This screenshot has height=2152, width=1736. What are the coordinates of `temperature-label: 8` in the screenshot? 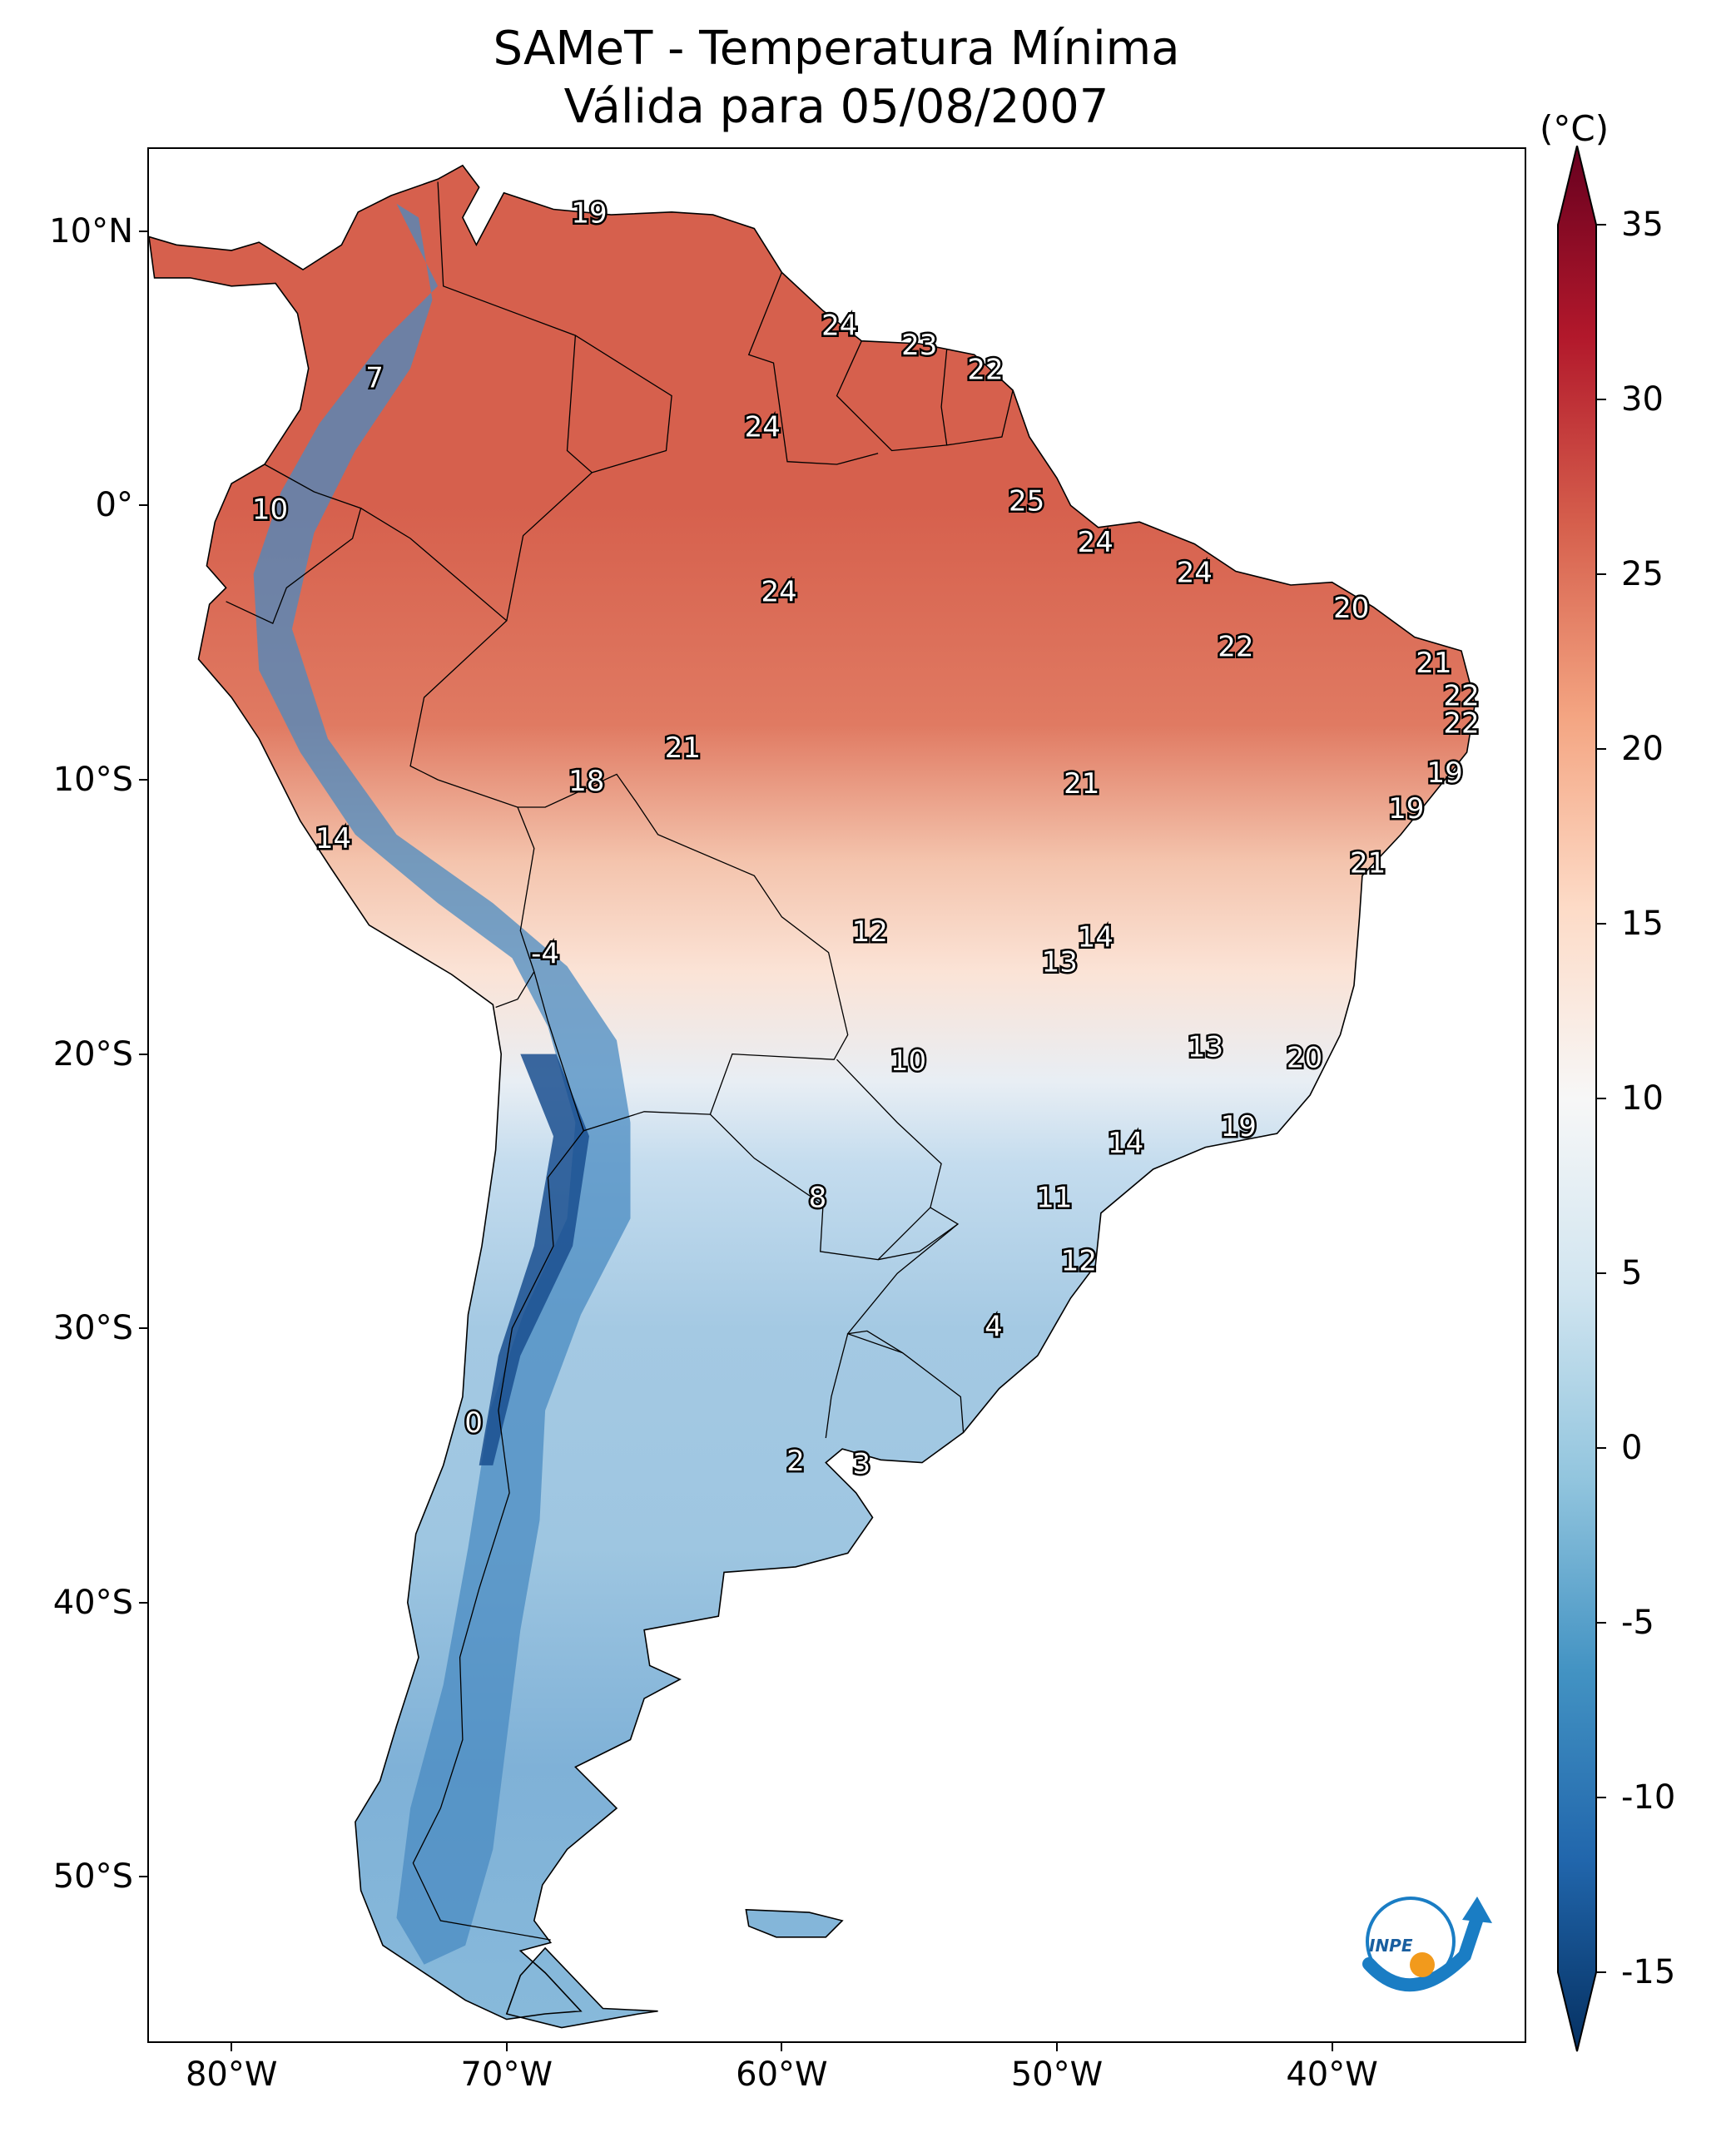 It's located at (818, 1198).